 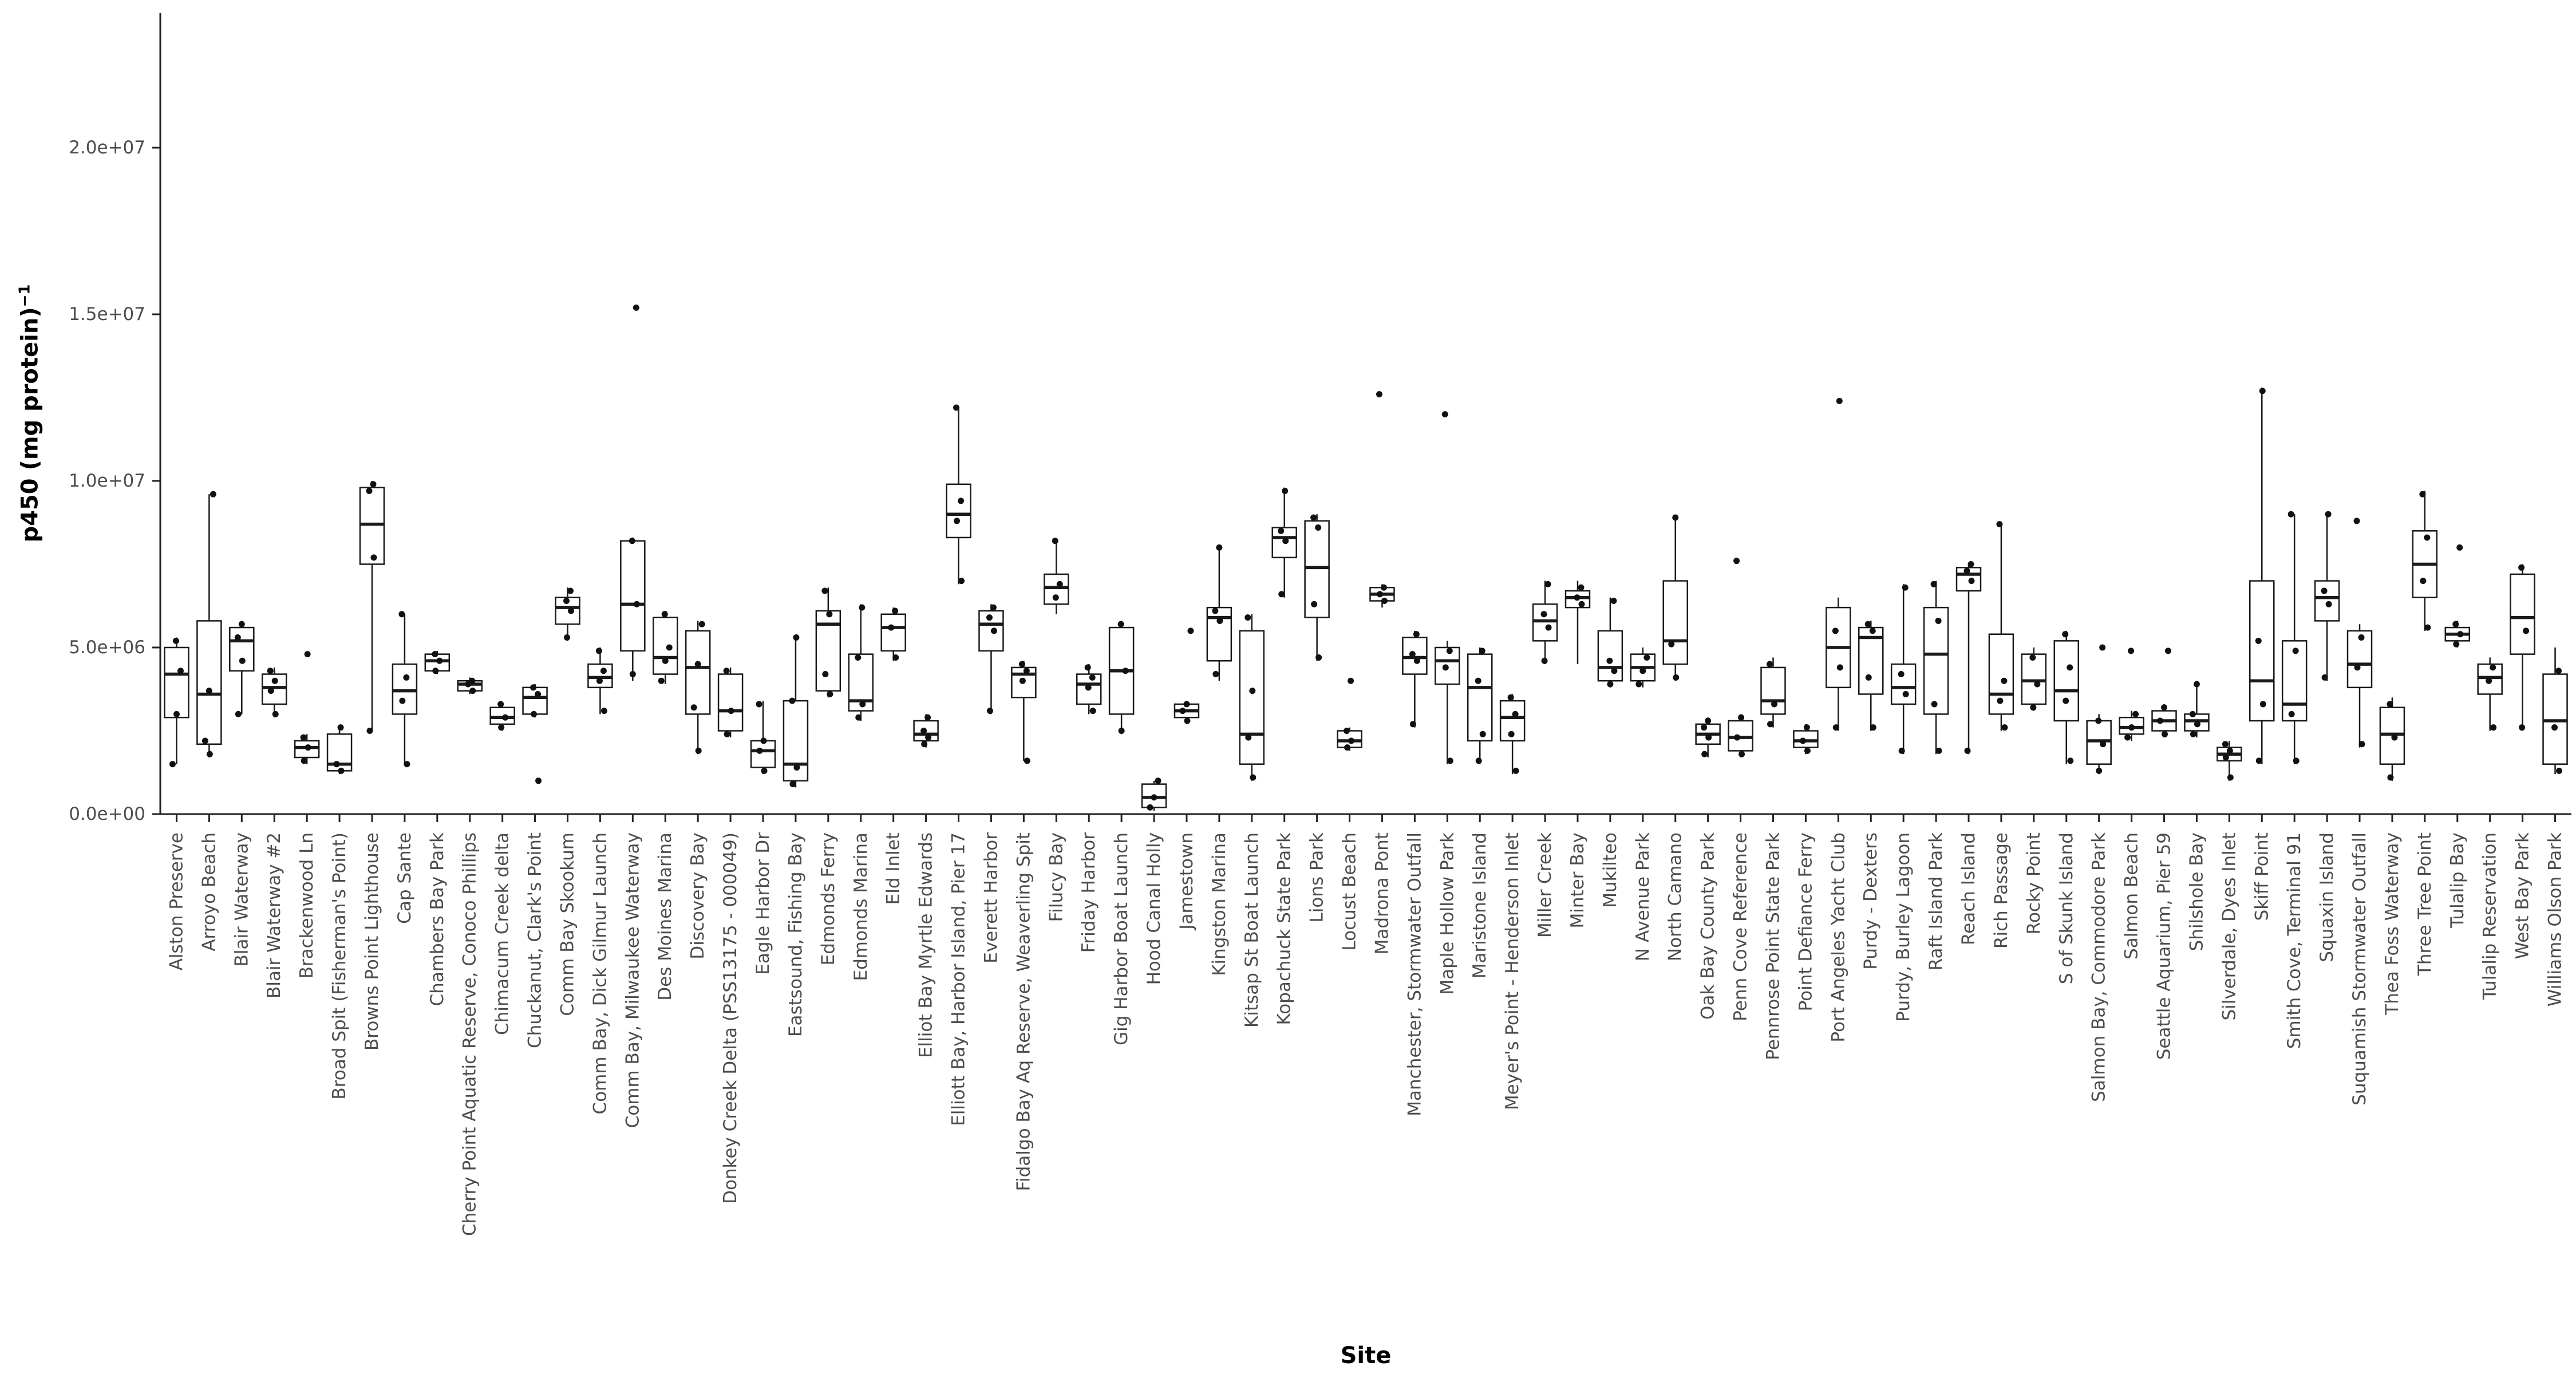 What do you see at coordinates (404, 878) in the screenshot?
I see `x-tick-label: Cap Sante` at bounding box center [404, 878].